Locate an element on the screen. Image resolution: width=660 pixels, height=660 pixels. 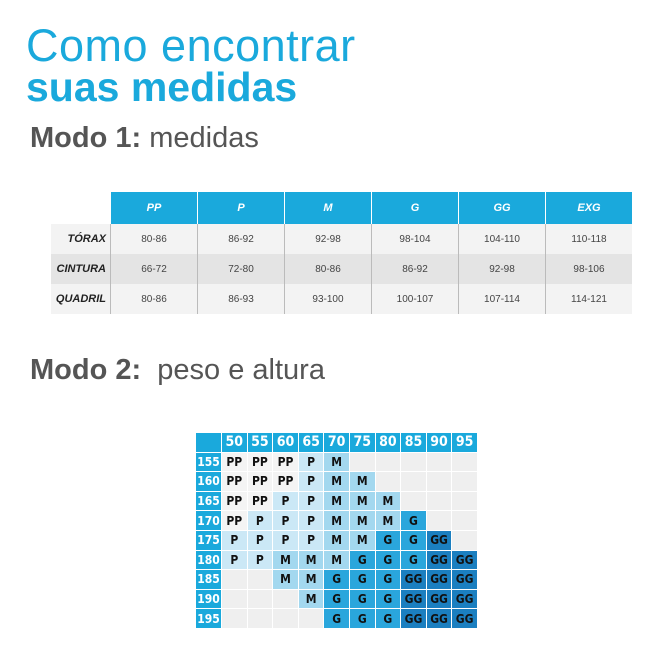
title-line1: Como encontrar is located at coordinates (191, 45).